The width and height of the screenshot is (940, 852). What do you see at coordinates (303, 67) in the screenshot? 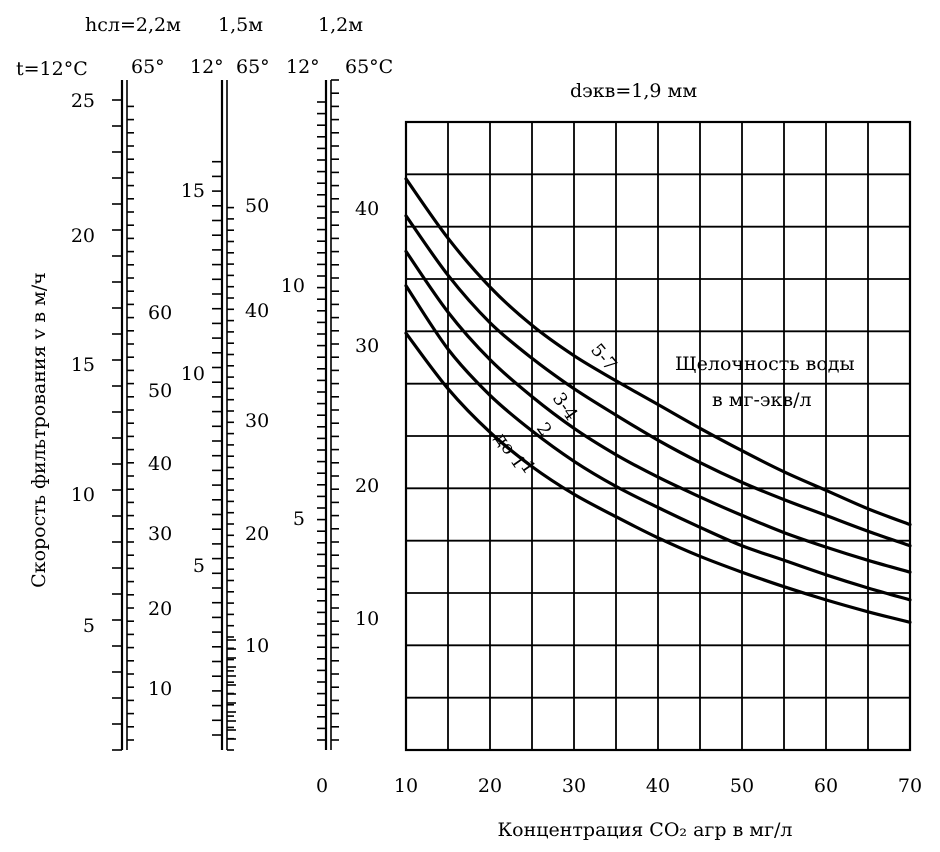
I see `temp-label-12-b: 12°` at bounding box center [303, 67].